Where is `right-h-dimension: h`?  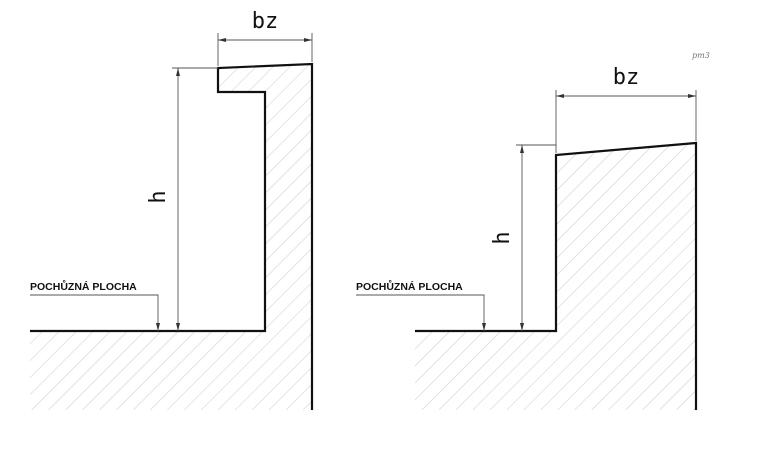 right-h-dimension: h is located at coordinates (523, 237).